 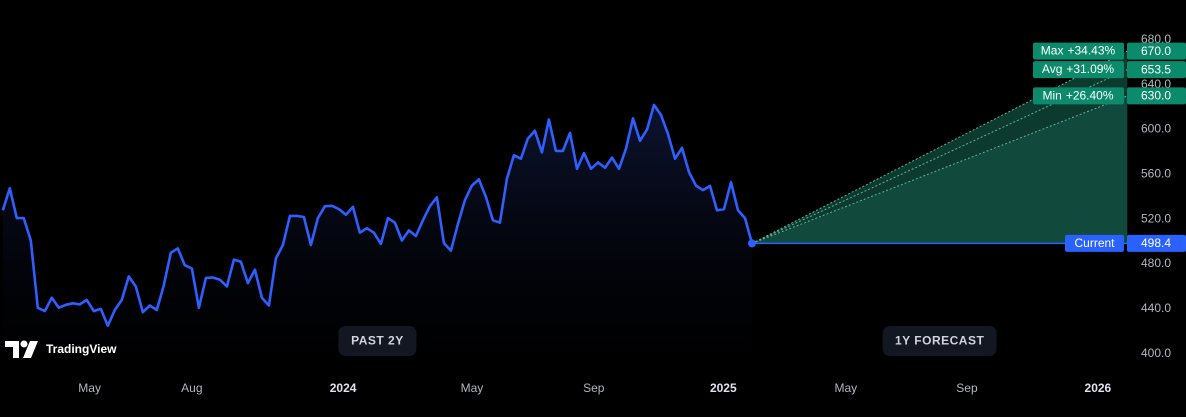 I want to click on past-label-box, so click(x=377, y=341).